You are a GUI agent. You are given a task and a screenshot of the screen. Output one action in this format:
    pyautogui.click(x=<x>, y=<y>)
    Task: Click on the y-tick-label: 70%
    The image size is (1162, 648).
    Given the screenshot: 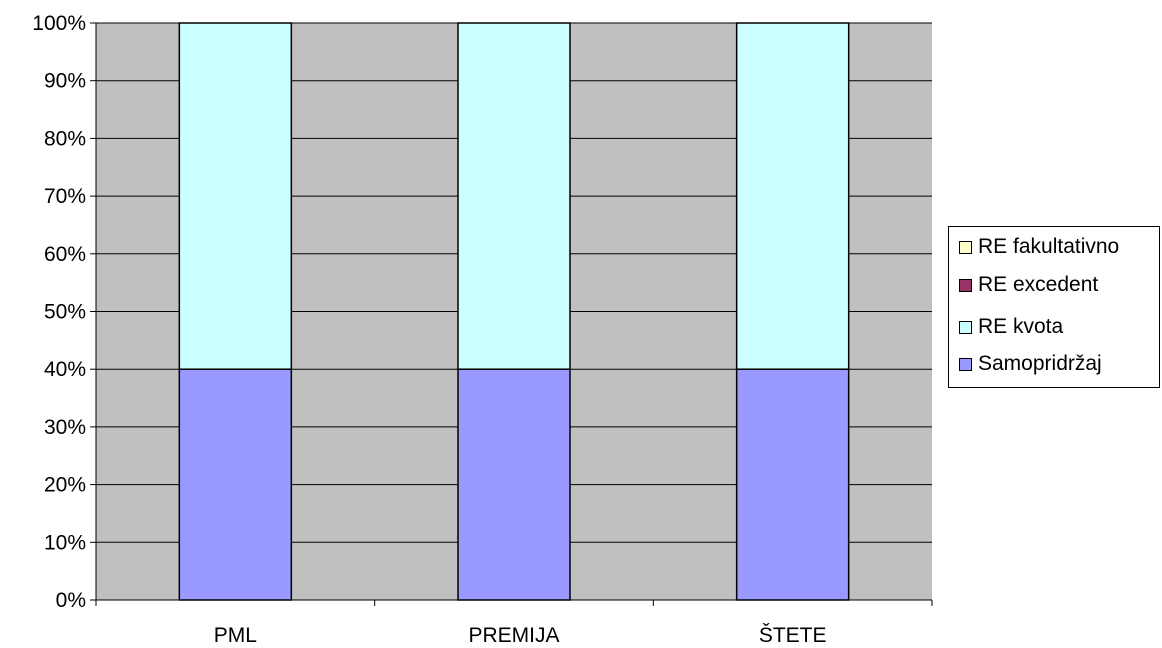 What is the action you would take?
    pyautogui.click(x=65, y=196)
    